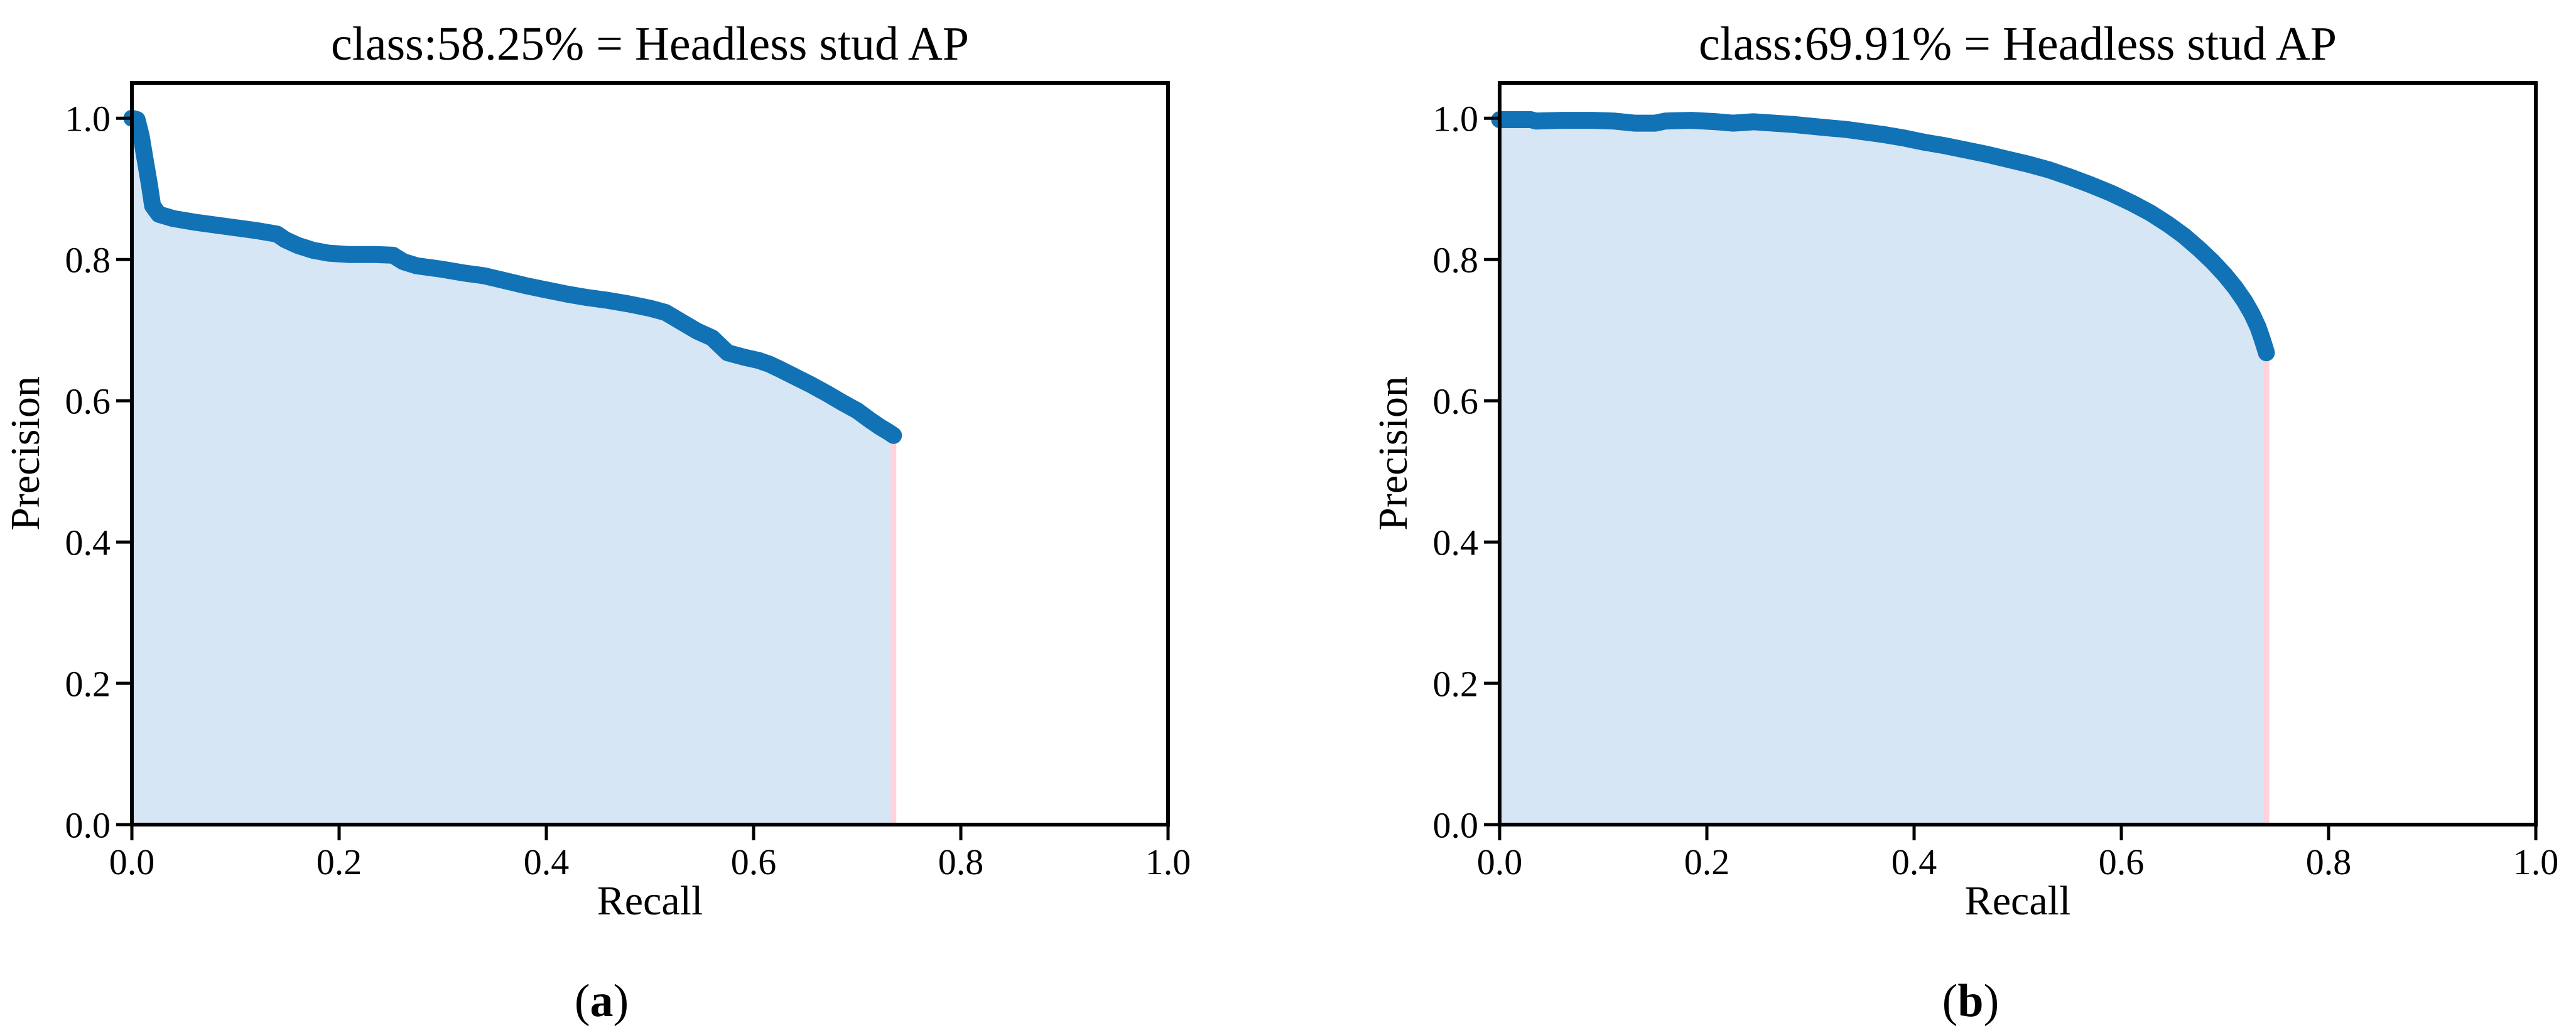 The height and width of the screenshot is (1035, 2576). I want to click on chart-title-b: class:69.91% = Headless stud AP, so click(2018, 44).